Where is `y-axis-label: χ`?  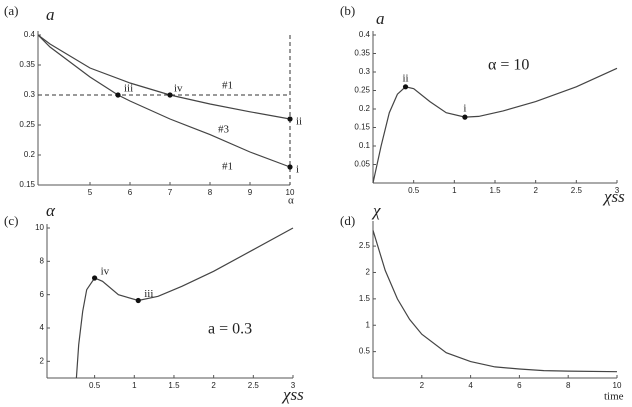 y-axis-label: χ is located at coordinates (376, 210).